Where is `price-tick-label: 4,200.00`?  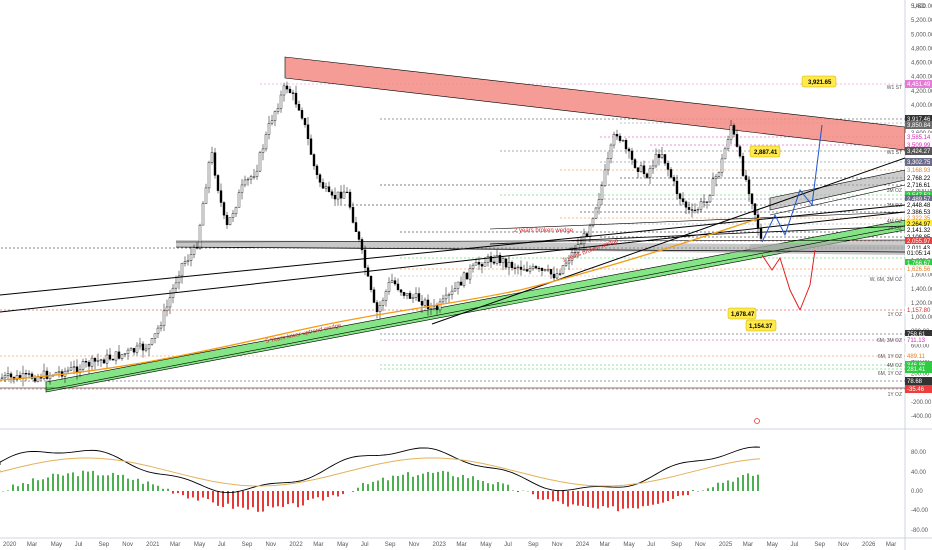 price-tick-label: 4,200.00 is located at coordinates (921, 92).